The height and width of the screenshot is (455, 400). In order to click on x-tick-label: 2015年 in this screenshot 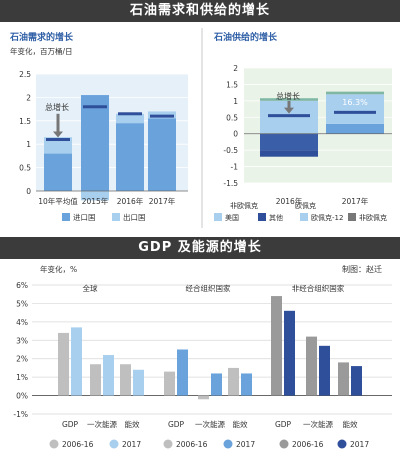, I will do `click(95, 201)`.